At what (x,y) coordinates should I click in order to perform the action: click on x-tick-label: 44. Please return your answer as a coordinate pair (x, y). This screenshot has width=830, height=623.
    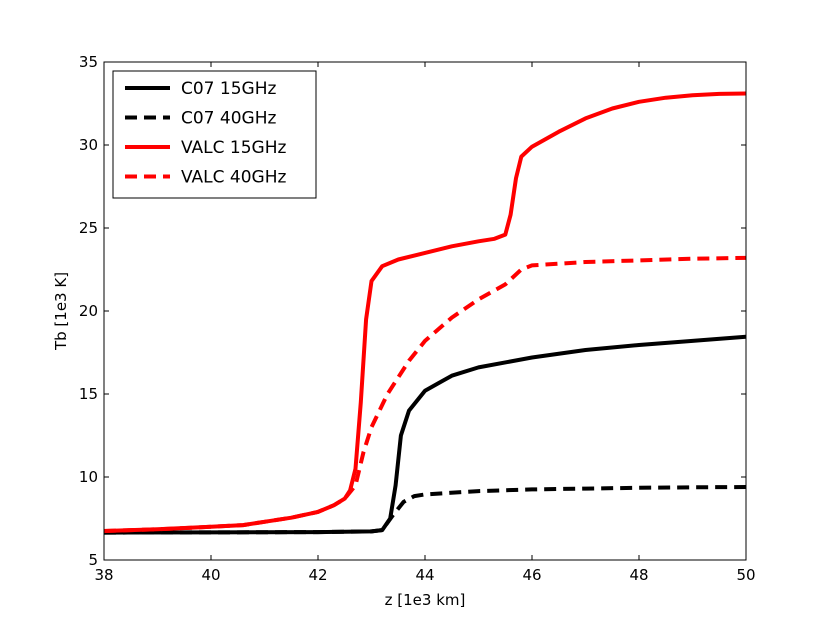
    Looking at the image, I should click on (424, 575).